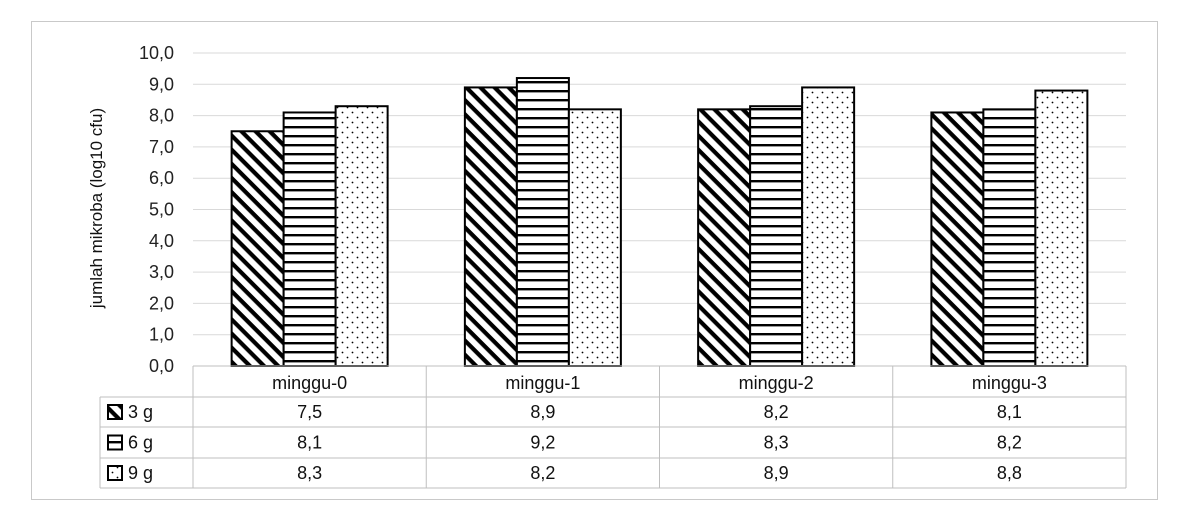 The height and width of the screenshot is (522, 1186). Describe the element at coordinates (161, 178) in the screenshot. I see `y-tick-label: 6,0` at that location.